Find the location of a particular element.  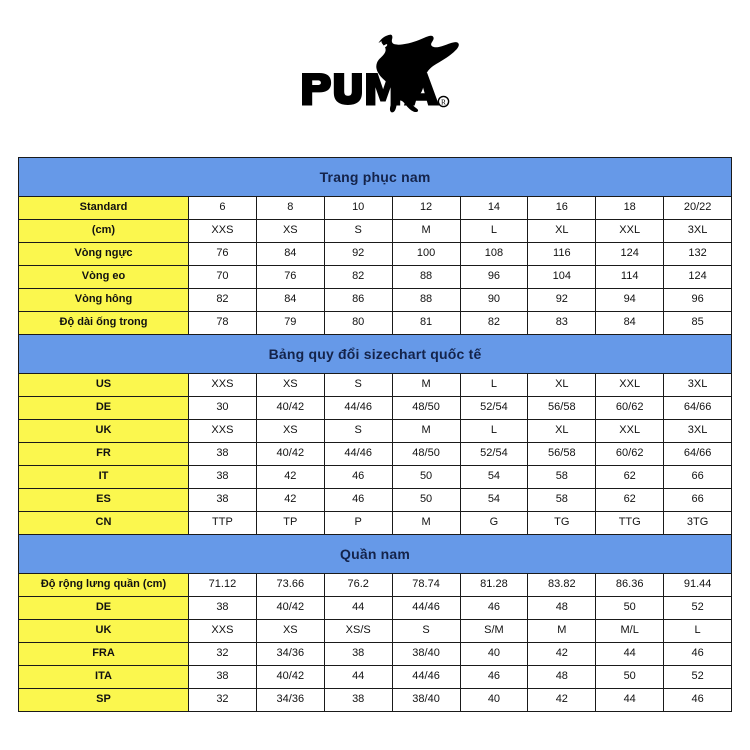

row-label: ITA is located at coordinates (103, 677).